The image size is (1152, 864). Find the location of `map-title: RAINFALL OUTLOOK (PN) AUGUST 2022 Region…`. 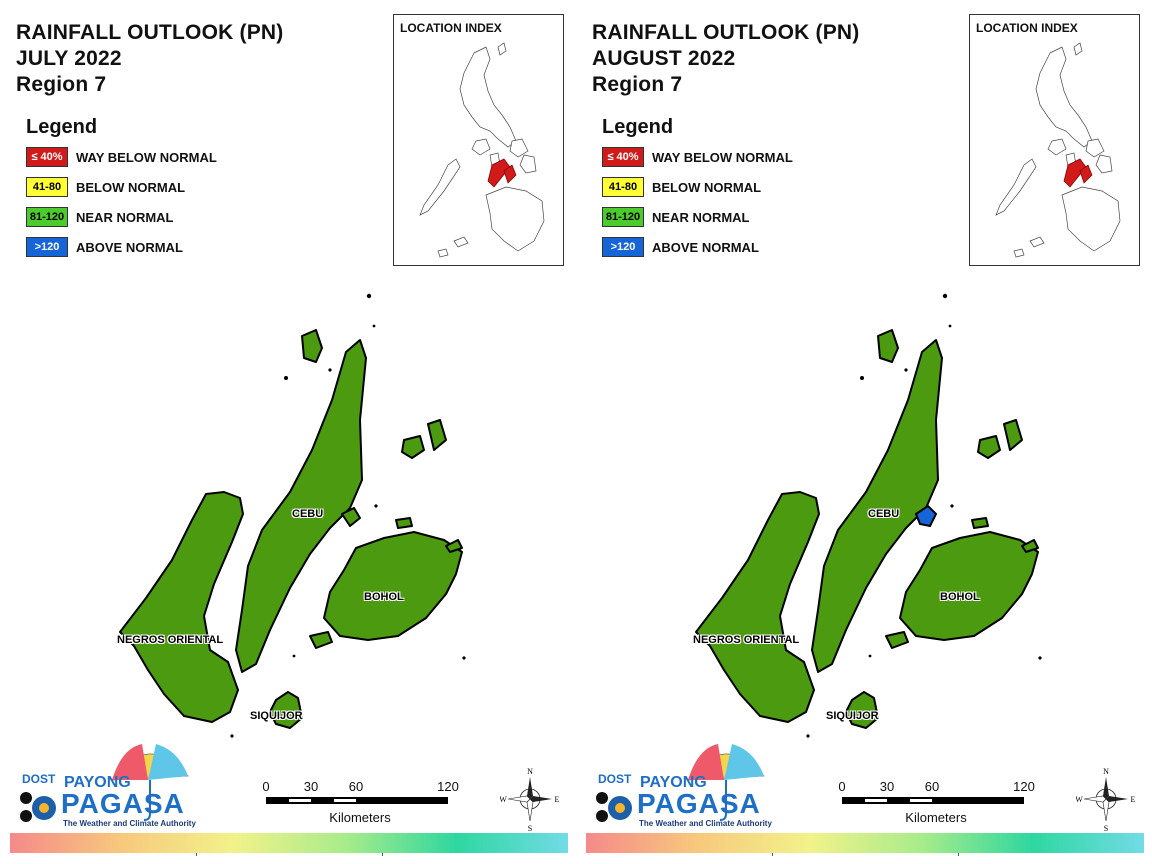

map-title: RAINFALL OUTLOOK (PN) AUGUST 2022 Region… is located at coordinates (725, 59).